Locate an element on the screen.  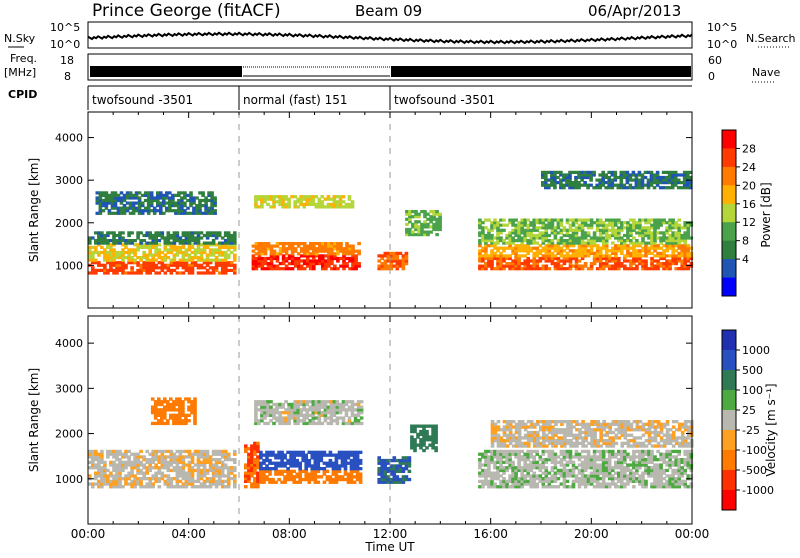
colorbar-tick-label: 4 is located at coordinates (745, 259).